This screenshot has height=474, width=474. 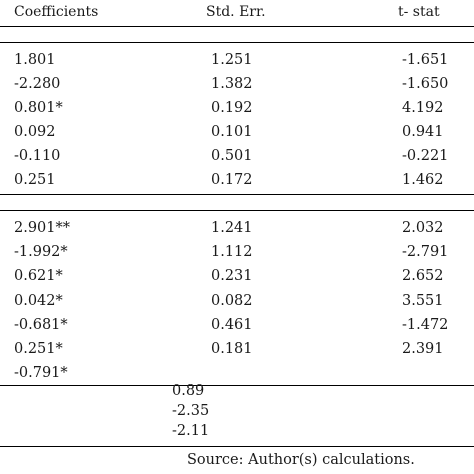 I want to click on header-rule, so click(x=237, y=26).